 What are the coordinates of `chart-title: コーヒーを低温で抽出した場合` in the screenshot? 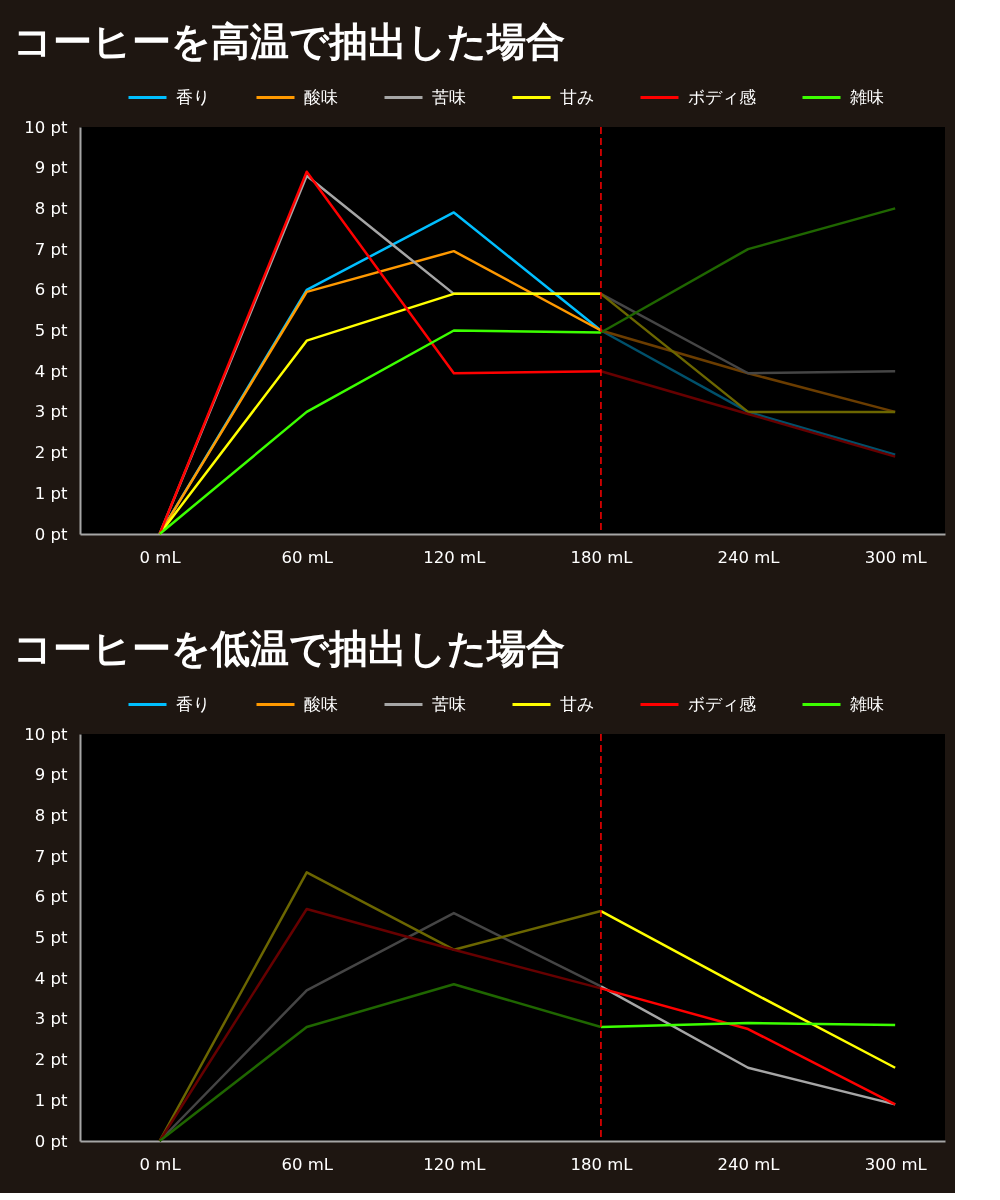 It's located at (288, 648).